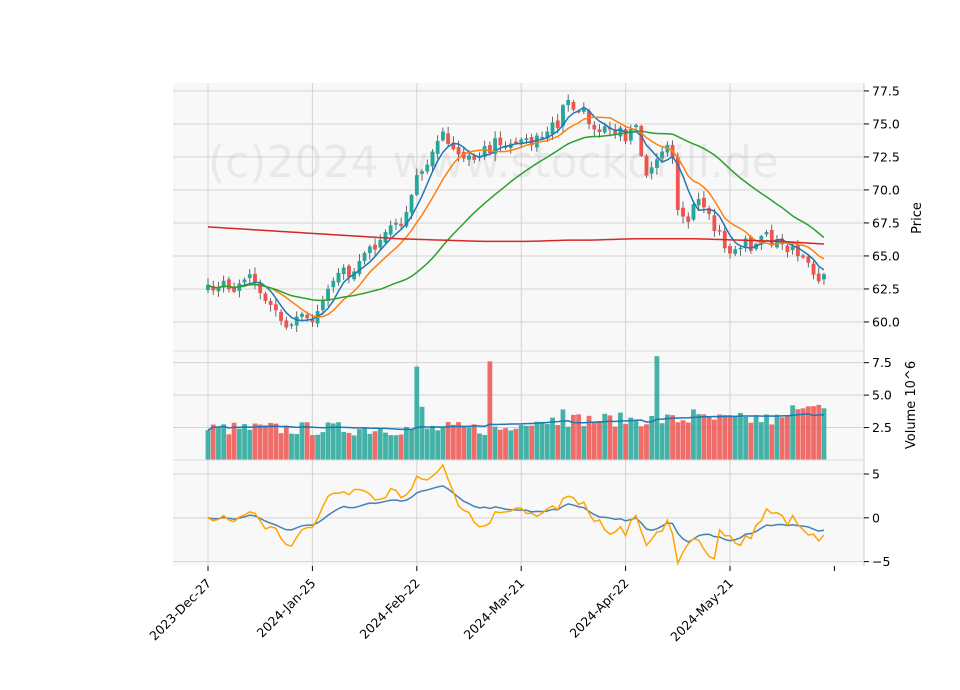 This screenshot has width=960, height=690. I want to click on price-tick-label: 65.0, so click(886, 255).